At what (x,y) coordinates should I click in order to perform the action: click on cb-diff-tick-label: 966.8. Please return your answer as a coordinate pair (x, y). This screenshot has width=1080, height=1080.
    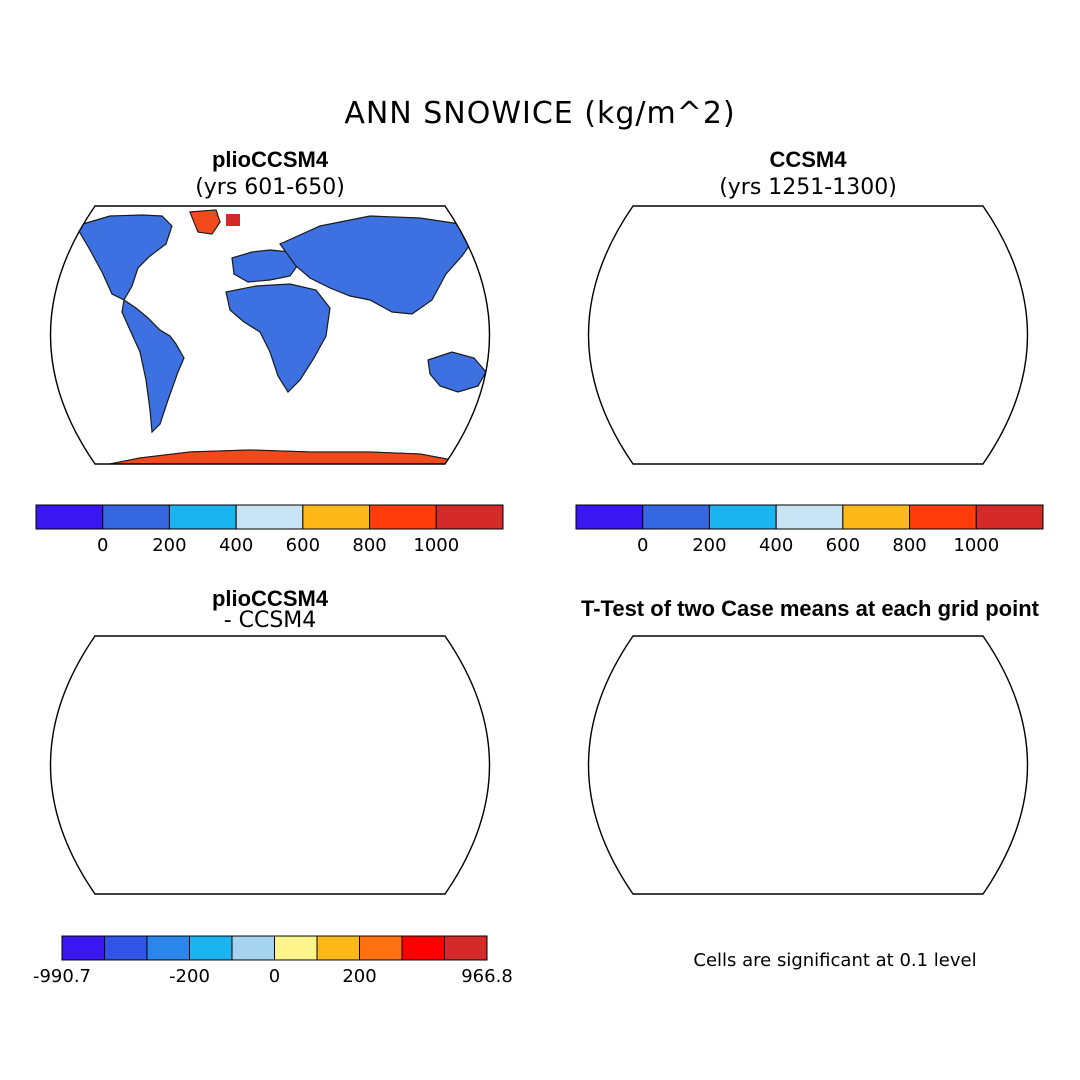
    Looking at the image, I should click on (487, 976).